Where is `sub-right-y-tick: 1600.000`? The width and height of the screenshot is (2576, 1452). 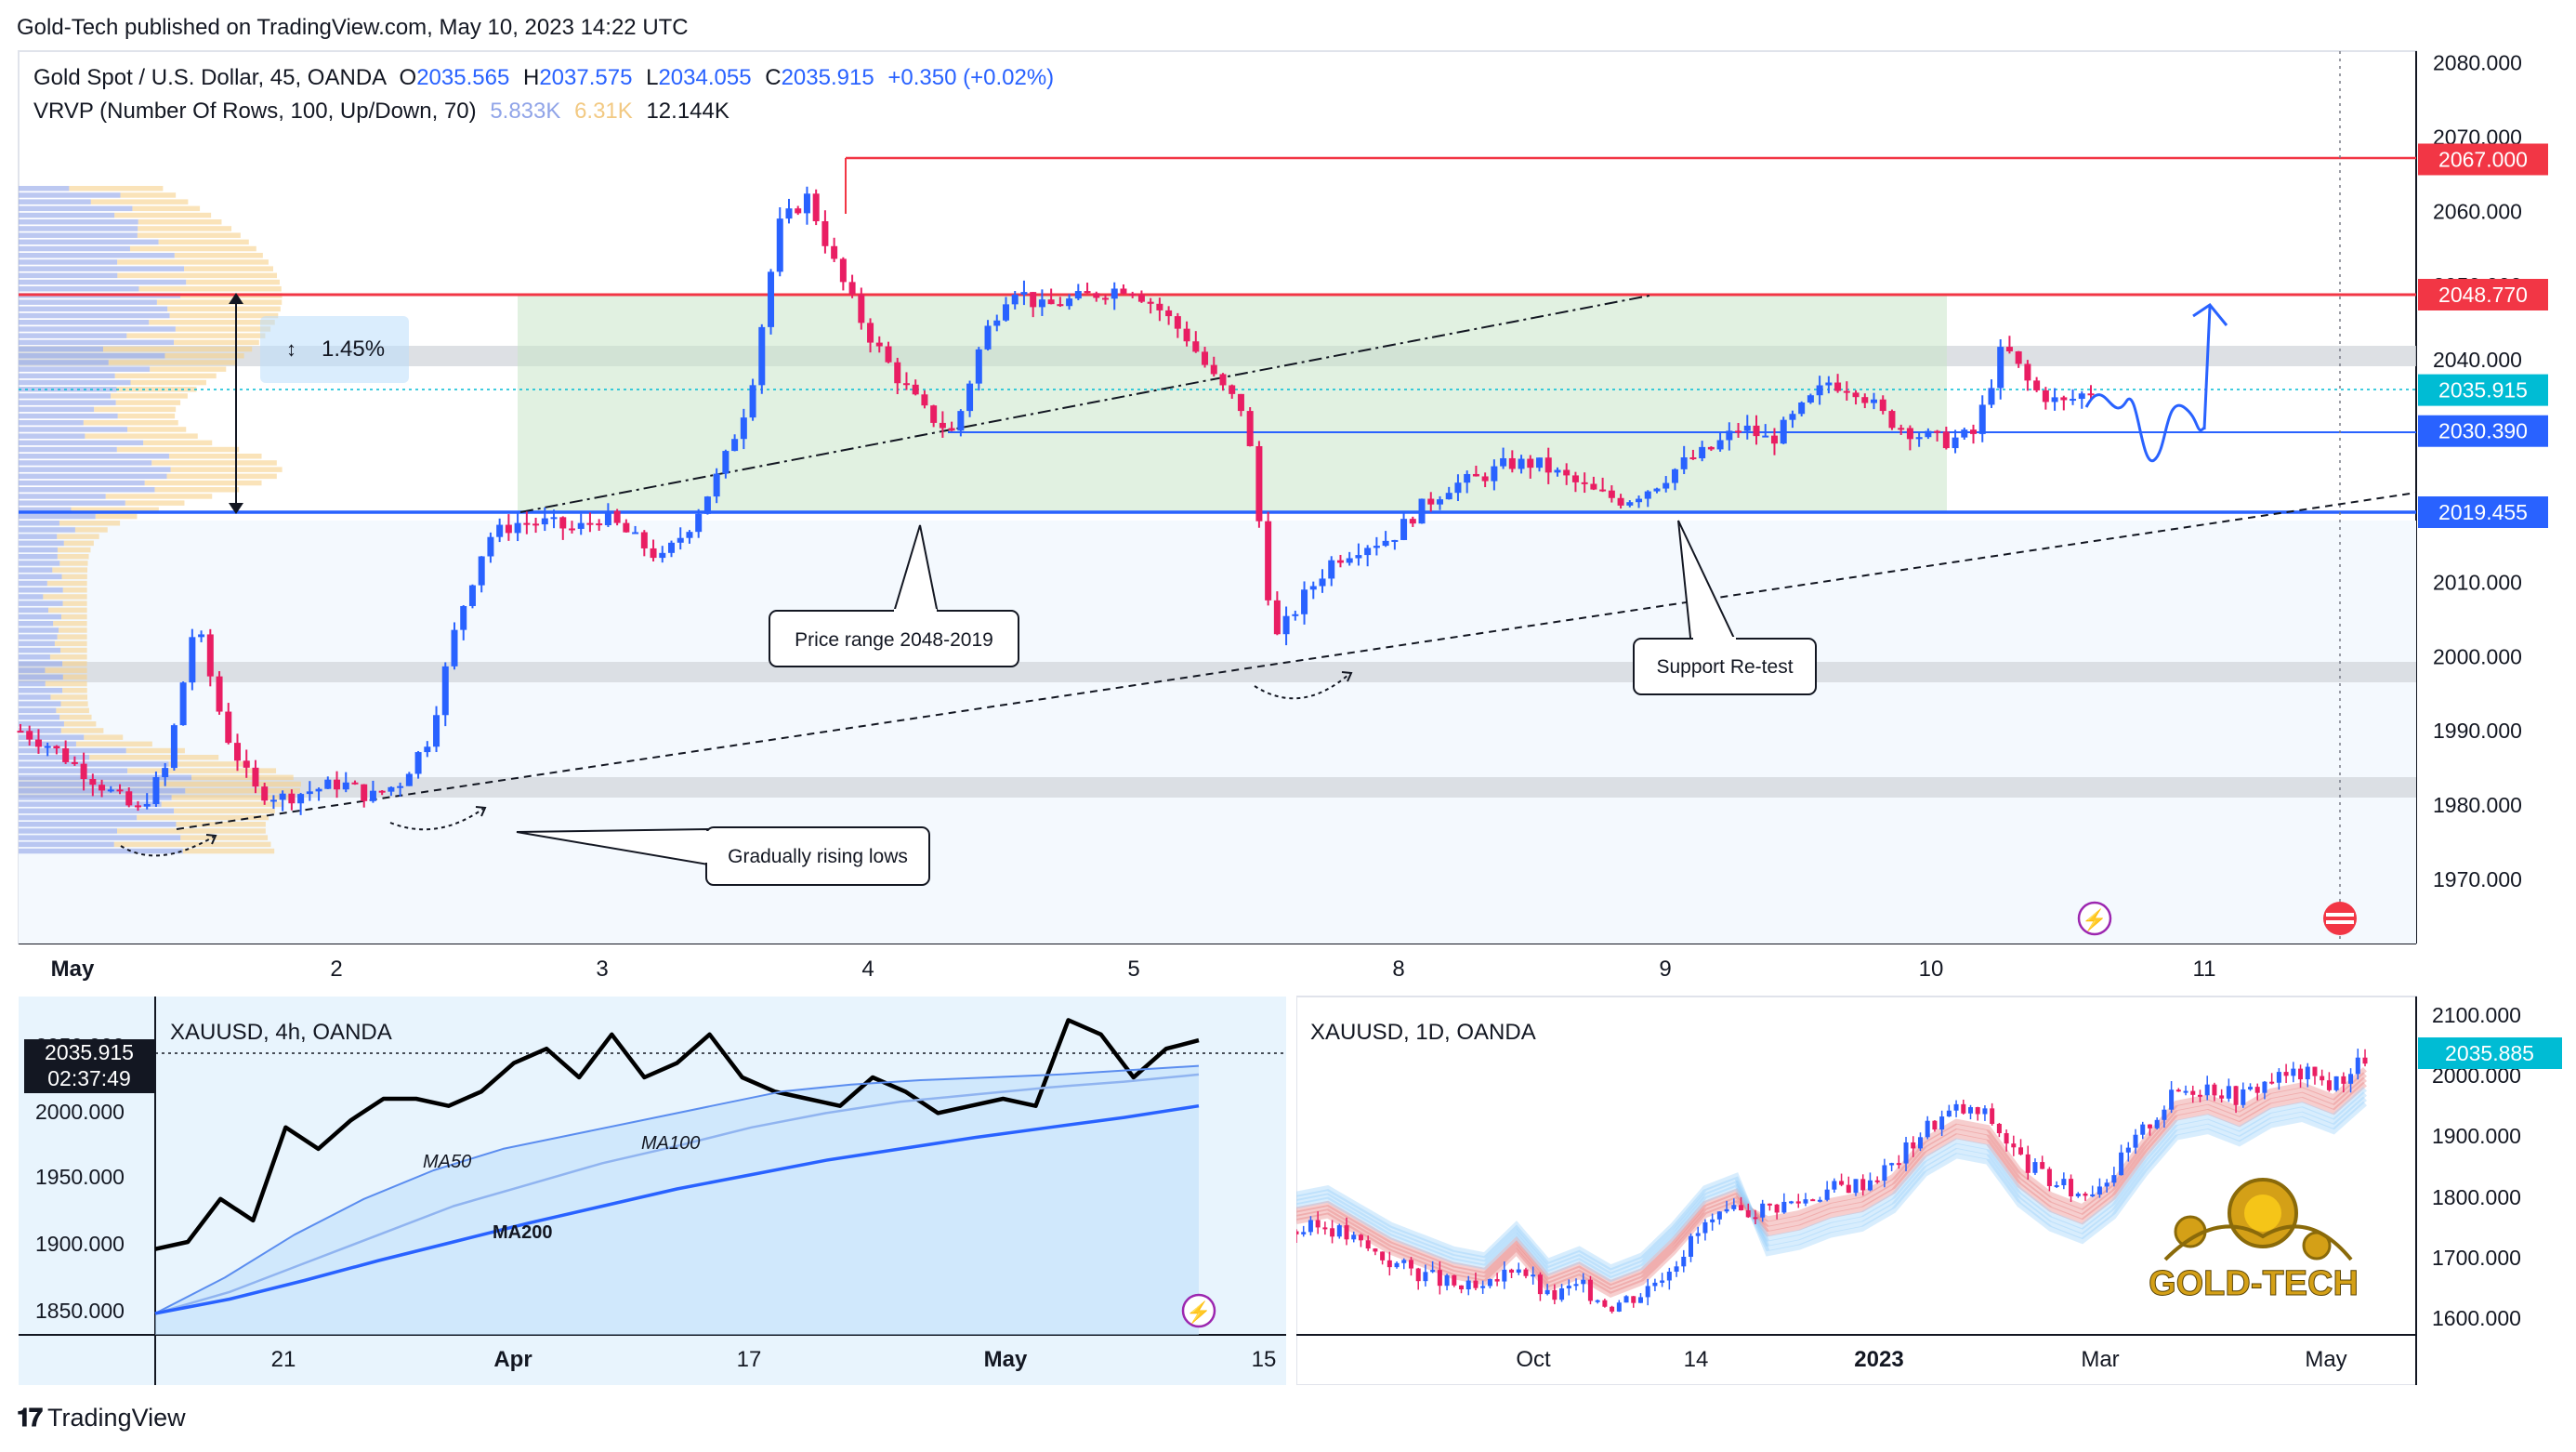
sub-right-y-tick: 1600.000 is located at coordinates (2476, 1318).